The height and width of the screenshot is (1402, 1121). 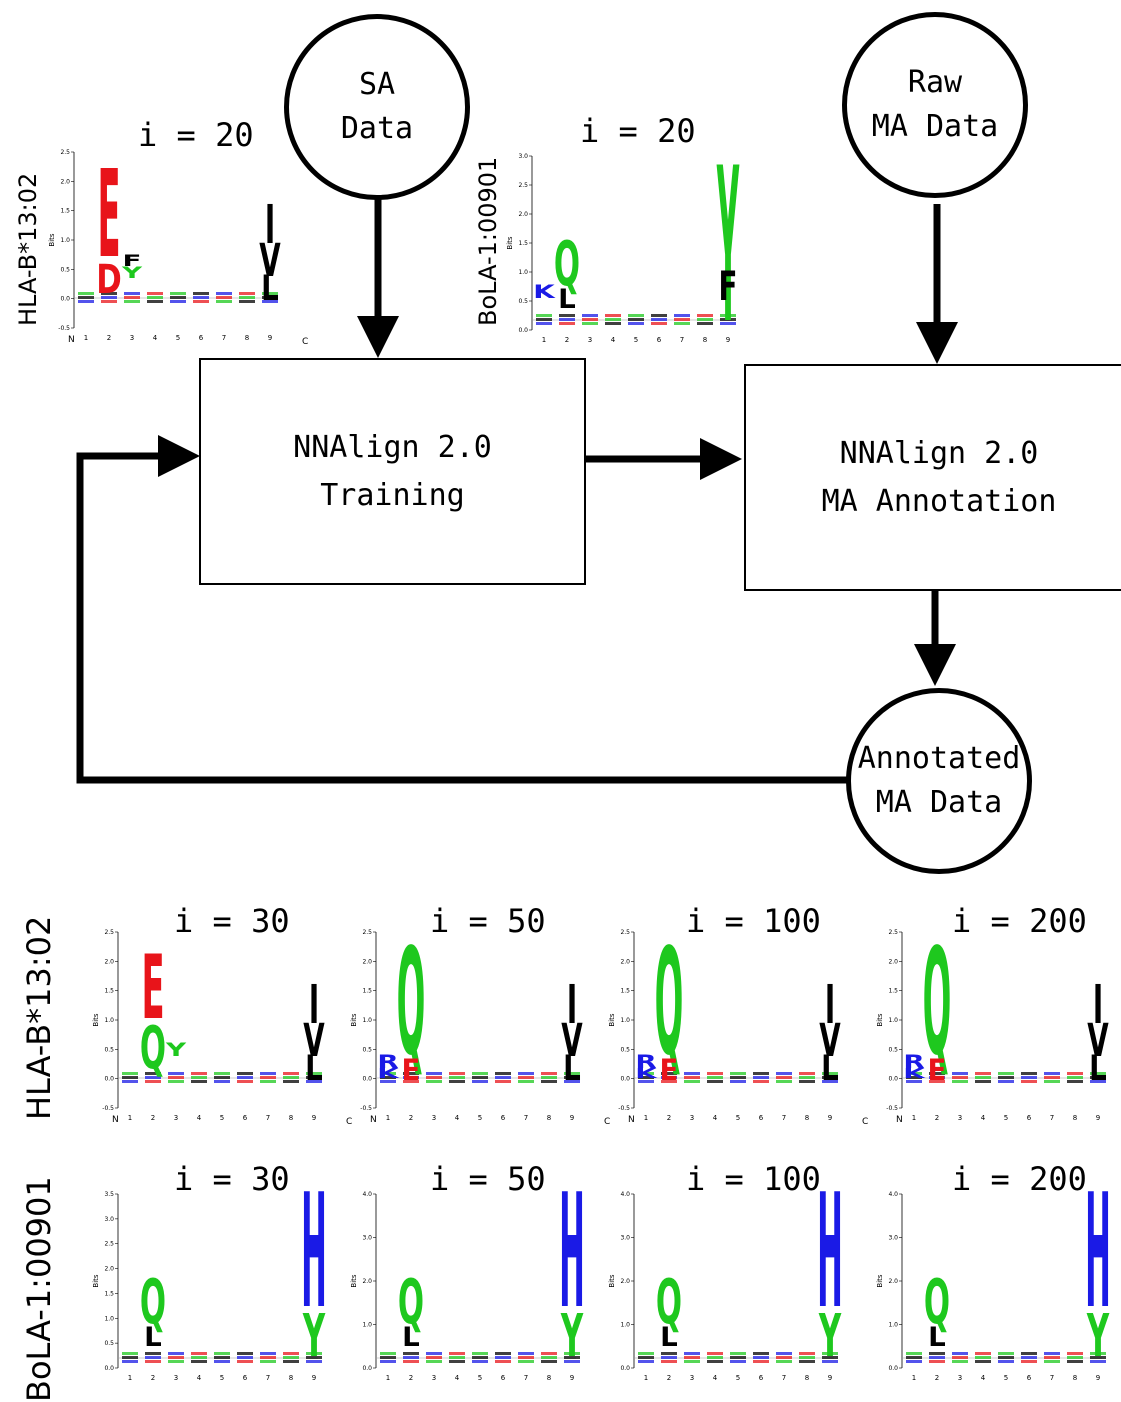 What do you see at coordinates (39, 1289) in the screenshot?
I see `bola-row-label: BoLA-1:00901` at bounding box center [39, 1289].